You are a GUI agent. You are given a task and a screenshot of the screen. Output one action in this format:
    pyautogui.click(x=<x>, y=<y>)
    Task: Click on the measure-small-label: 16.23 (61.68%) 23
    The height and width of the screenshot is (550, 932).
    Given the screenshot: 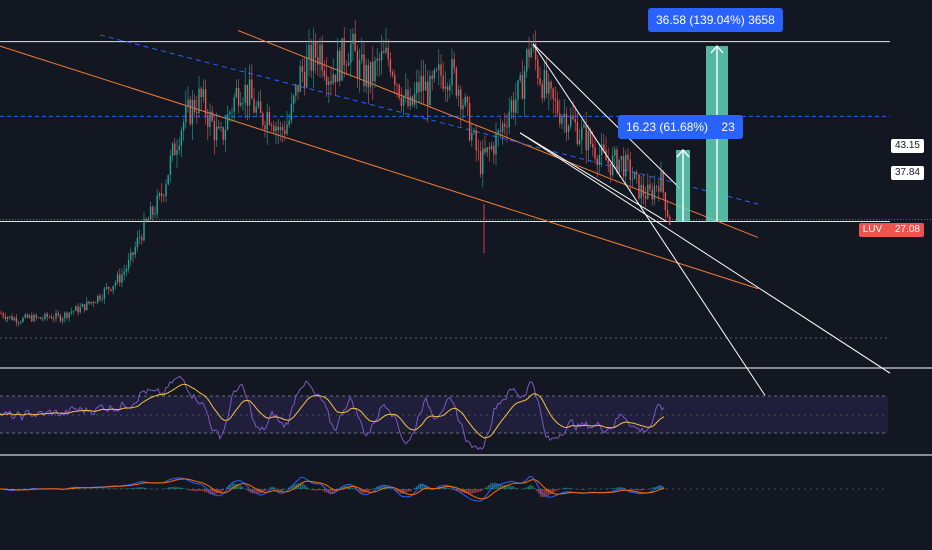 What is the action you would take?
    pyautogui.click(x=680, y=127)
    